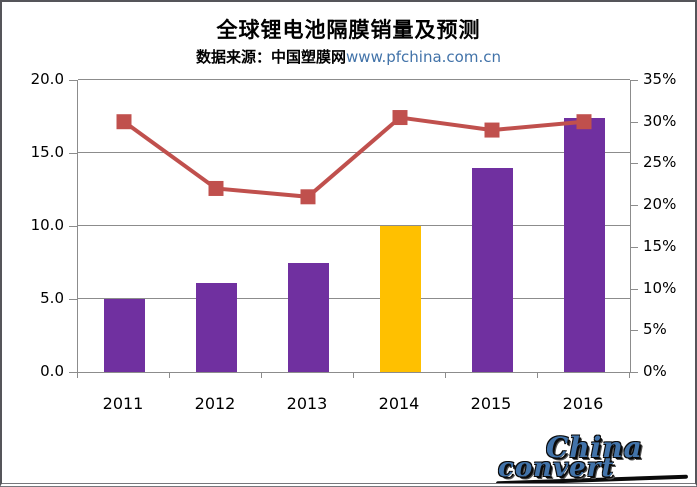  What do you see at coordinates (660, 162) in the screenshot?
I see `right-axis-tick-label: 25%` at bounding box center [660, 162].